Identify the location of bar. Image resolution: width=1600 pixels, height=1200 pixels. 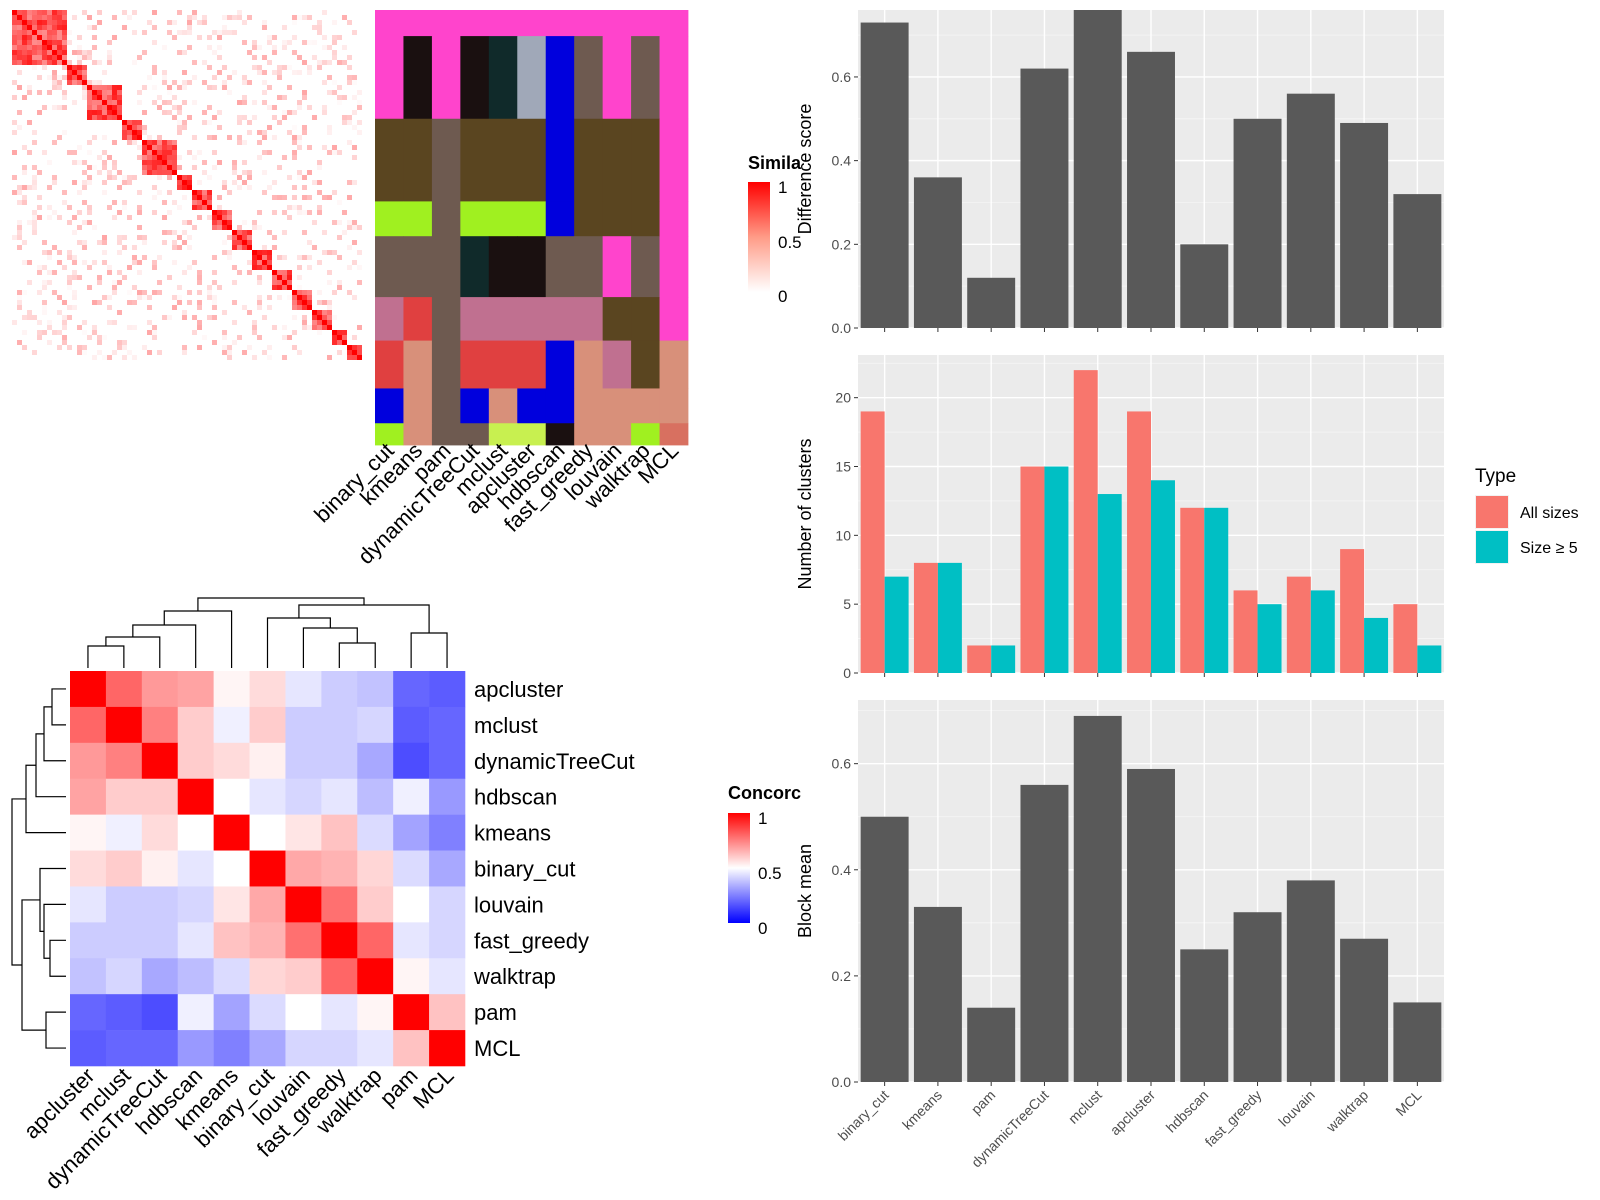
(991, 302).